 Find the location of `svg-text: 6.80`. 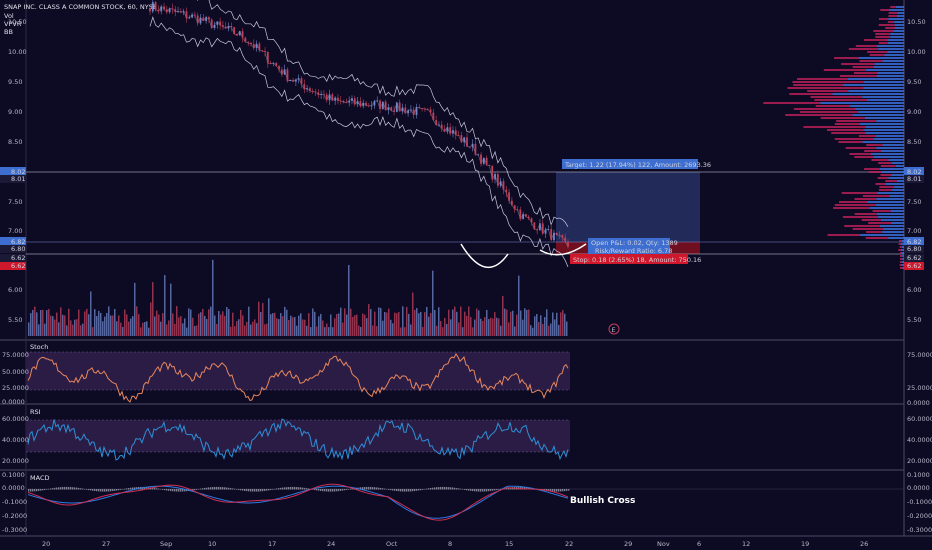

svg-text: 6.80 is located at coordinates (18, 249).